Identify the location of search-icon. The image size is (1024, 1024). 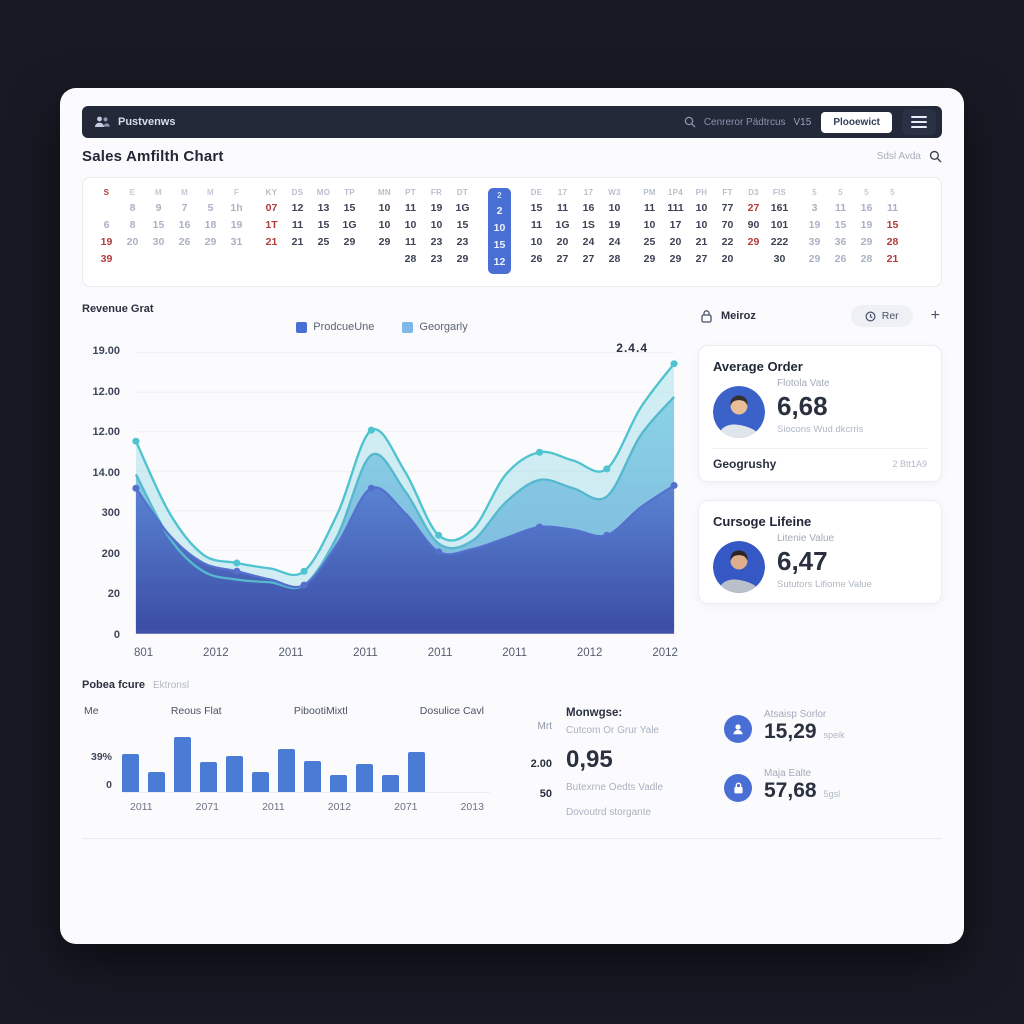
(935, 156).